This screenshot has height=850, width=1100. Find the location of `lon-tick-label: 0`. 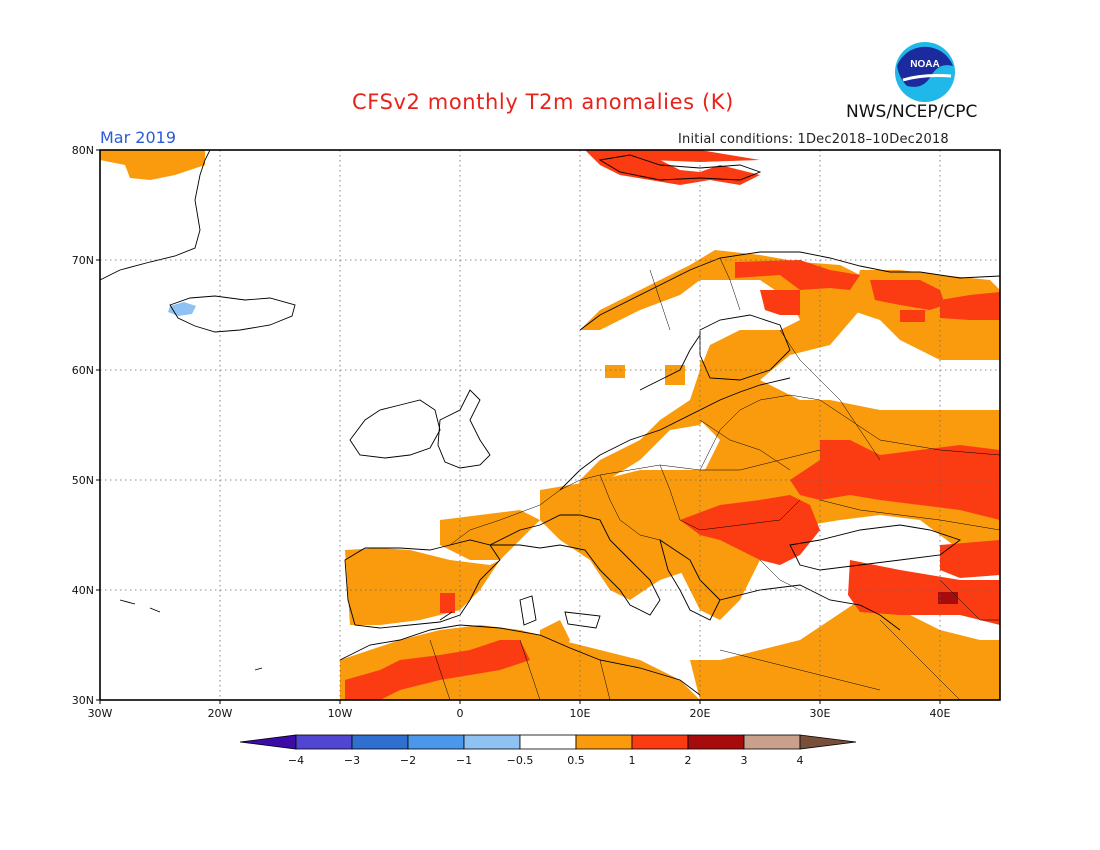

lon-tick-label: 0 is located at coordinates (460, 713).